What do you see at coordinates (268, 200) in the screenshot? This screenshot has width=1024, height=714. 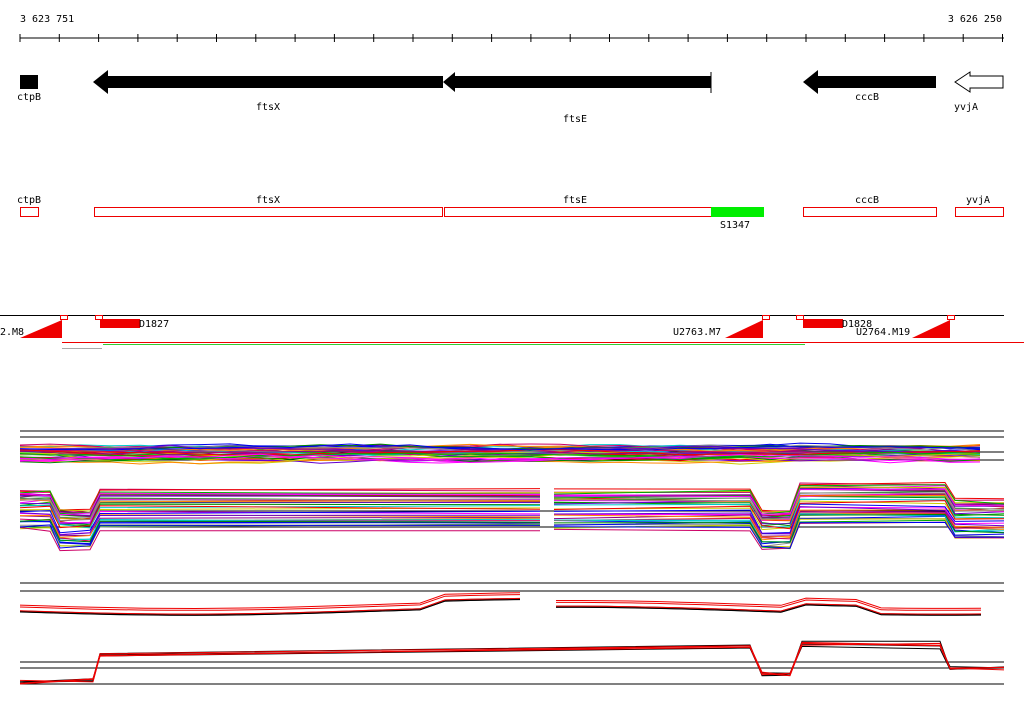 I see `segment-label: ftsX` at bounding box center [268, 200].